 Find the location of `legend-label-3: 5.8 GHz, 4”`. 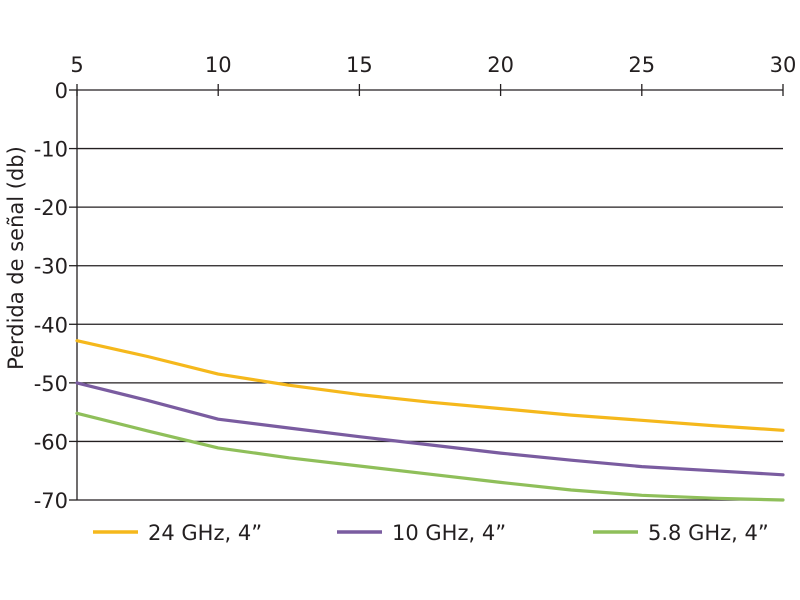

legend-label-3: 5.8 GHz, 4” is located at coordinates (708, 533).